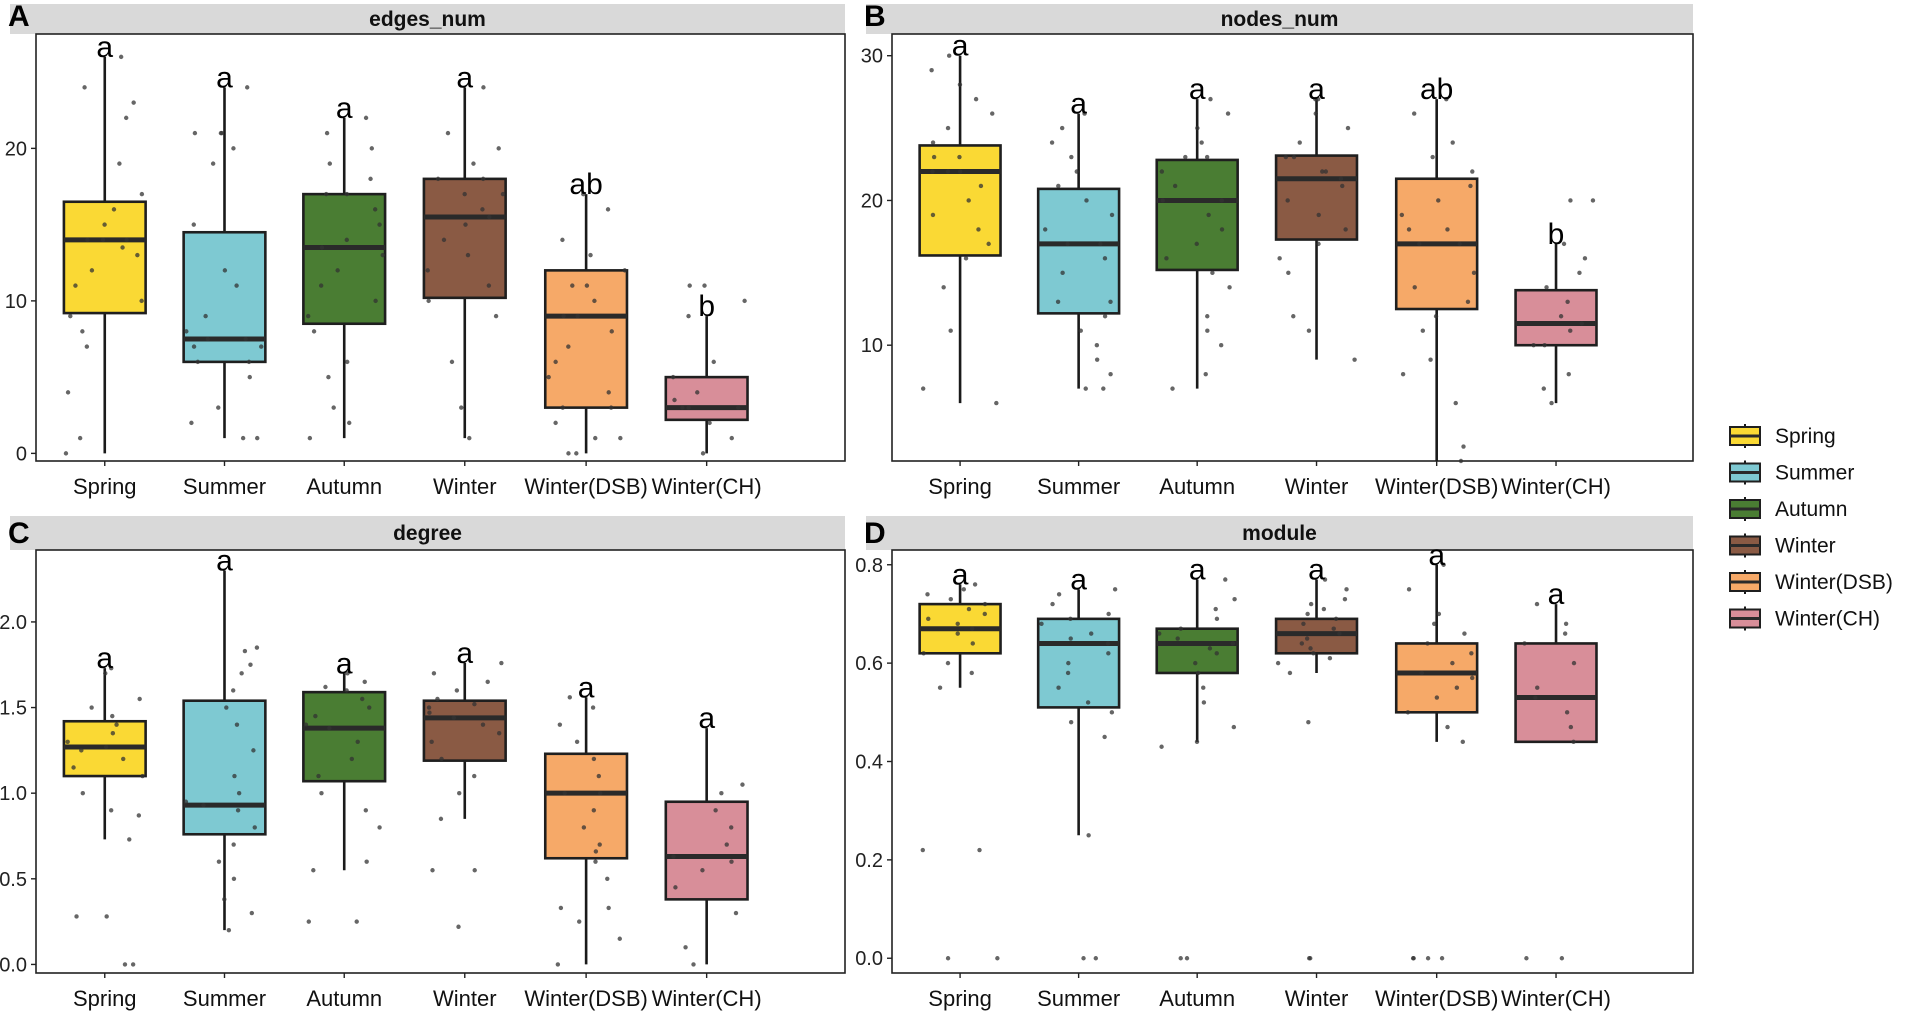 The width and height of the screenshot is (1905, 1013). What do you see at coordinates (869, 959) in the screenshot?
I see `y-tick-label: 0.0` at bounding box center [869, 959].